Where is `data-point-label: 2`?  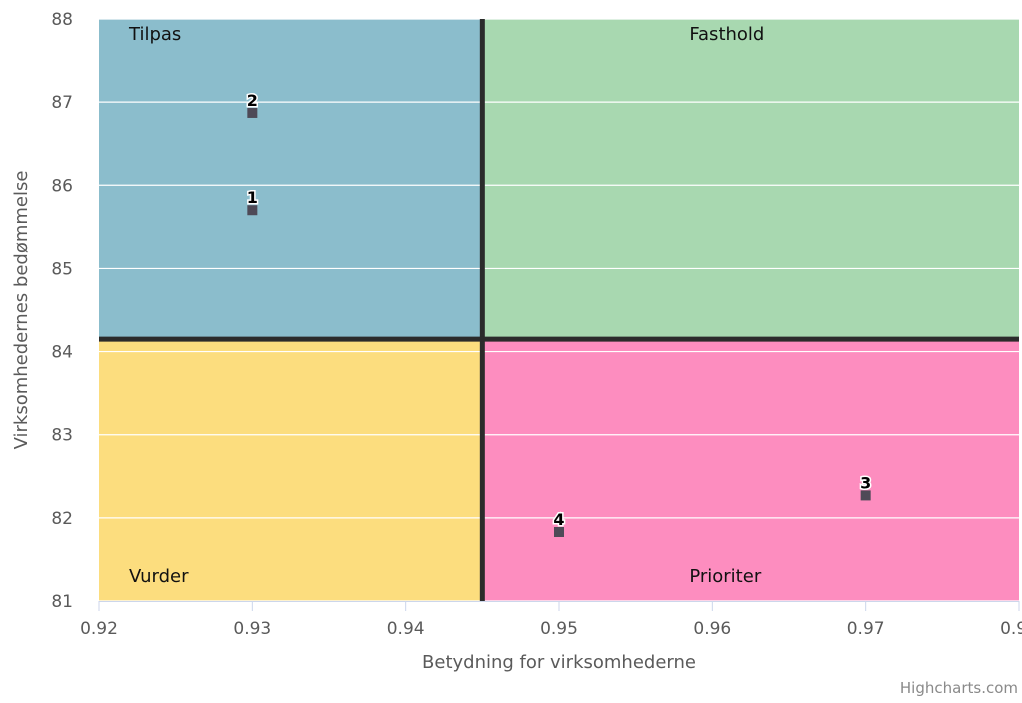 data-point-label: 2 is located at coordinates (252, 100).